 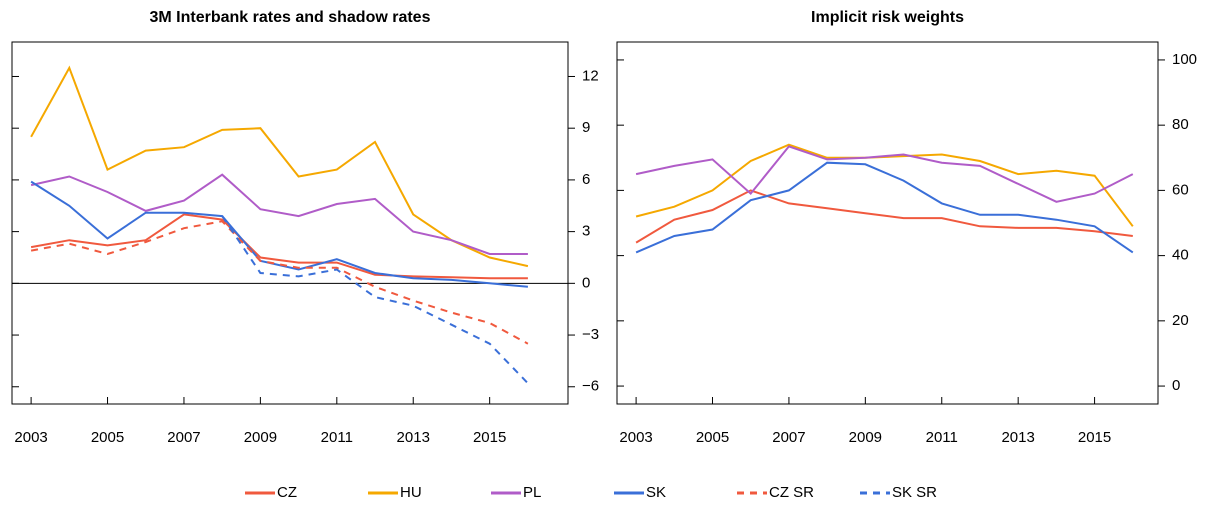 I want to click on y-tick-label: 100, so click(x=1184, y=59).